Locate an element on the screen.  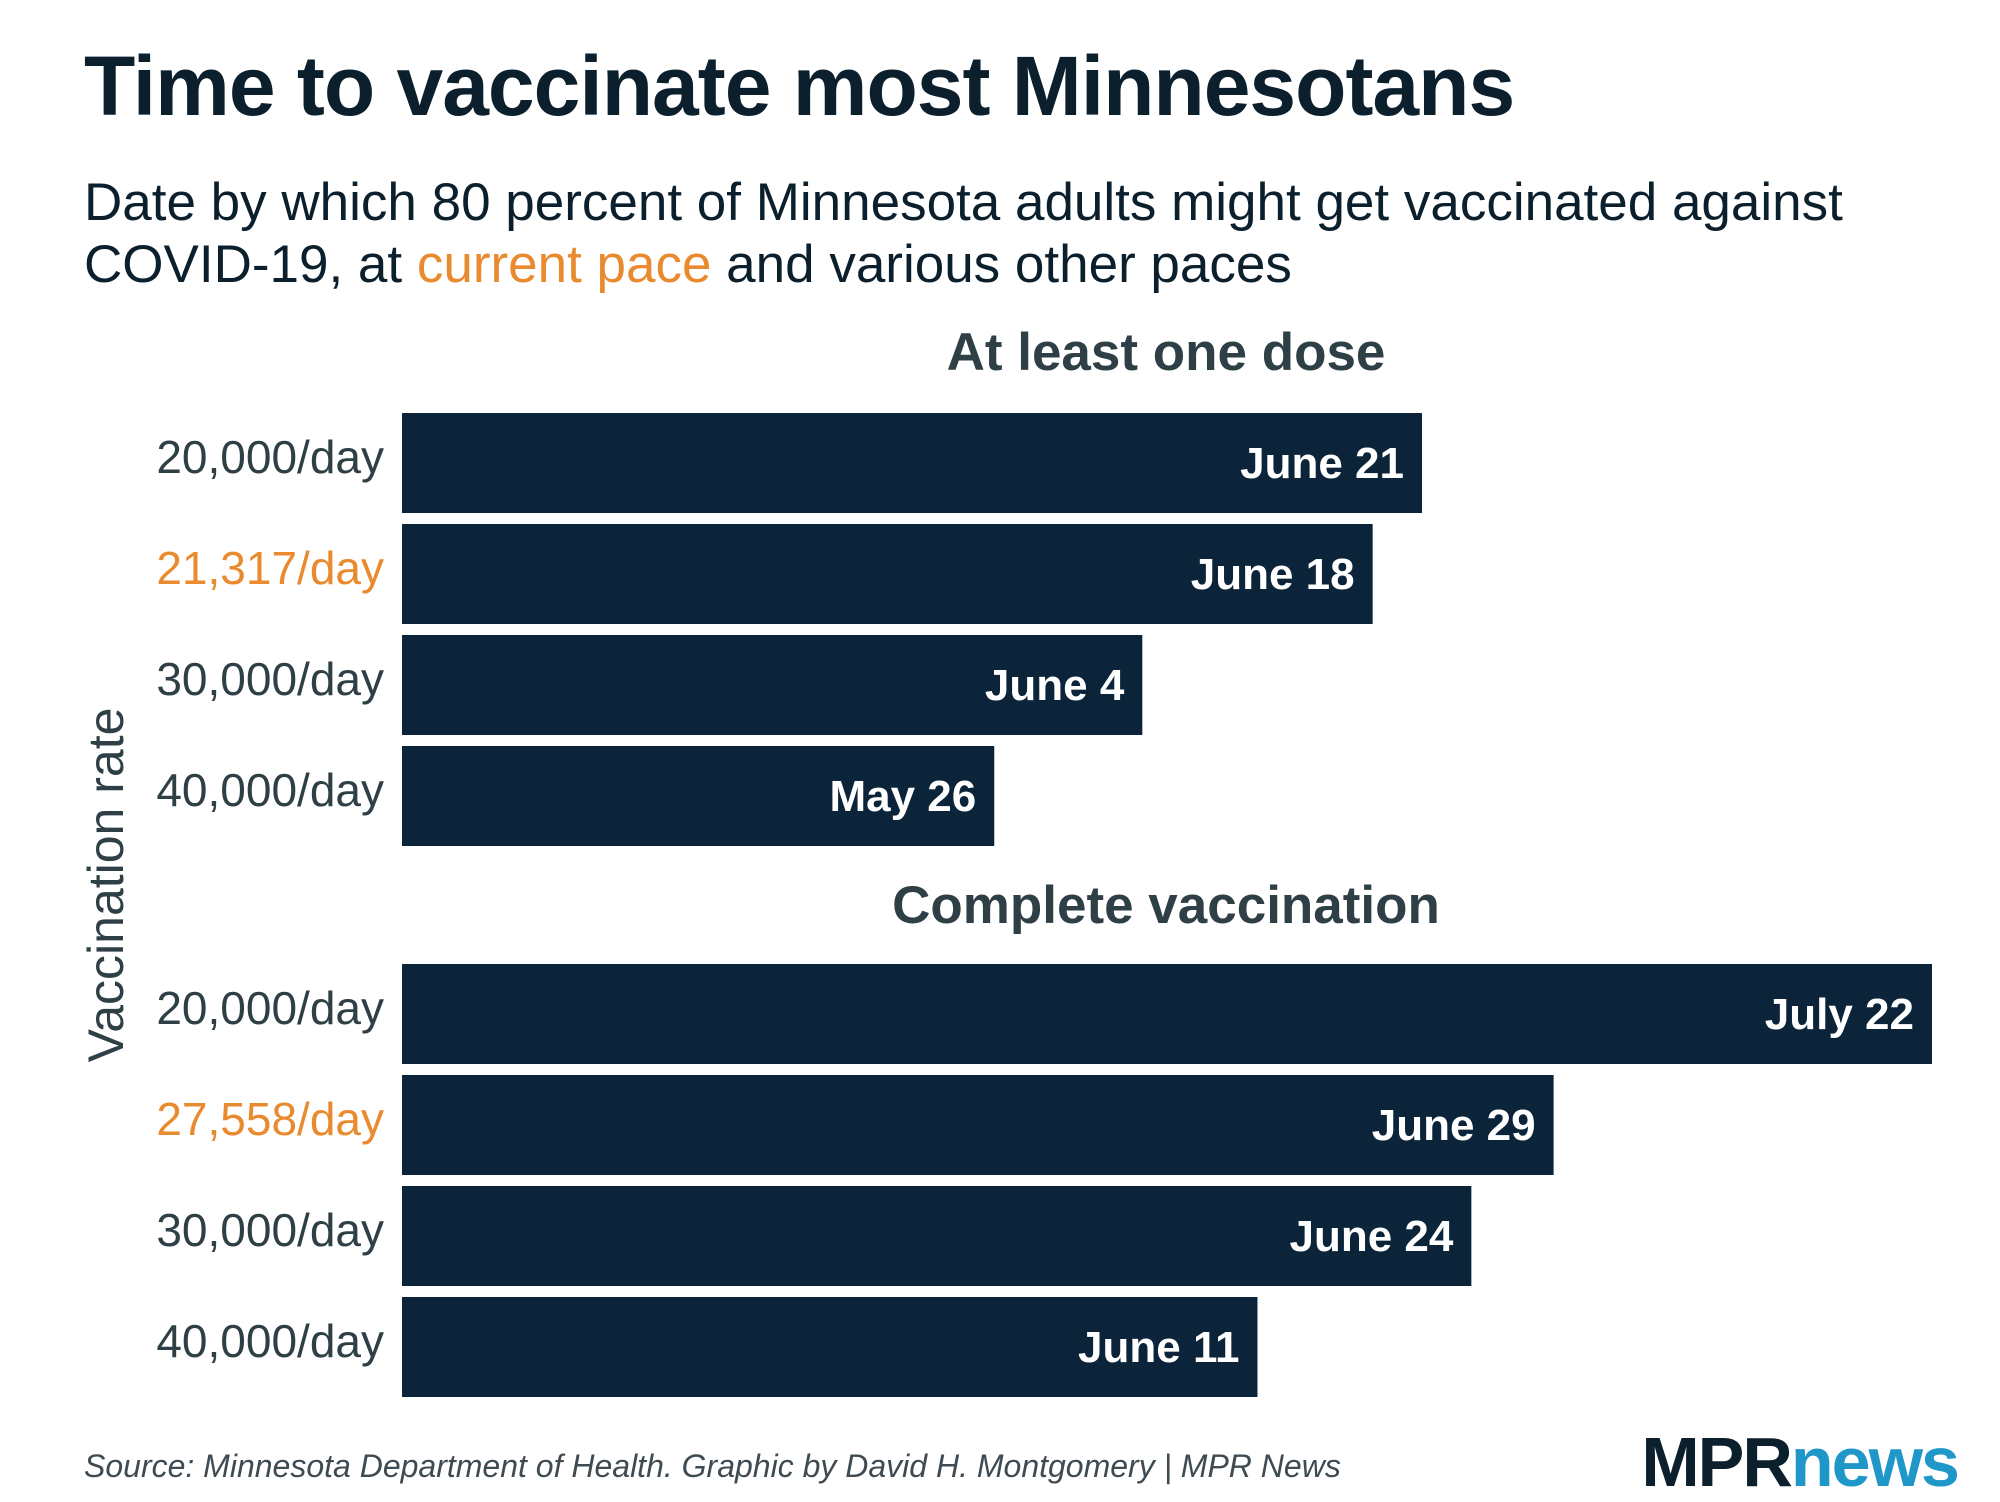
bar-value-label: June 21 is located at coordinates (1322, 463).